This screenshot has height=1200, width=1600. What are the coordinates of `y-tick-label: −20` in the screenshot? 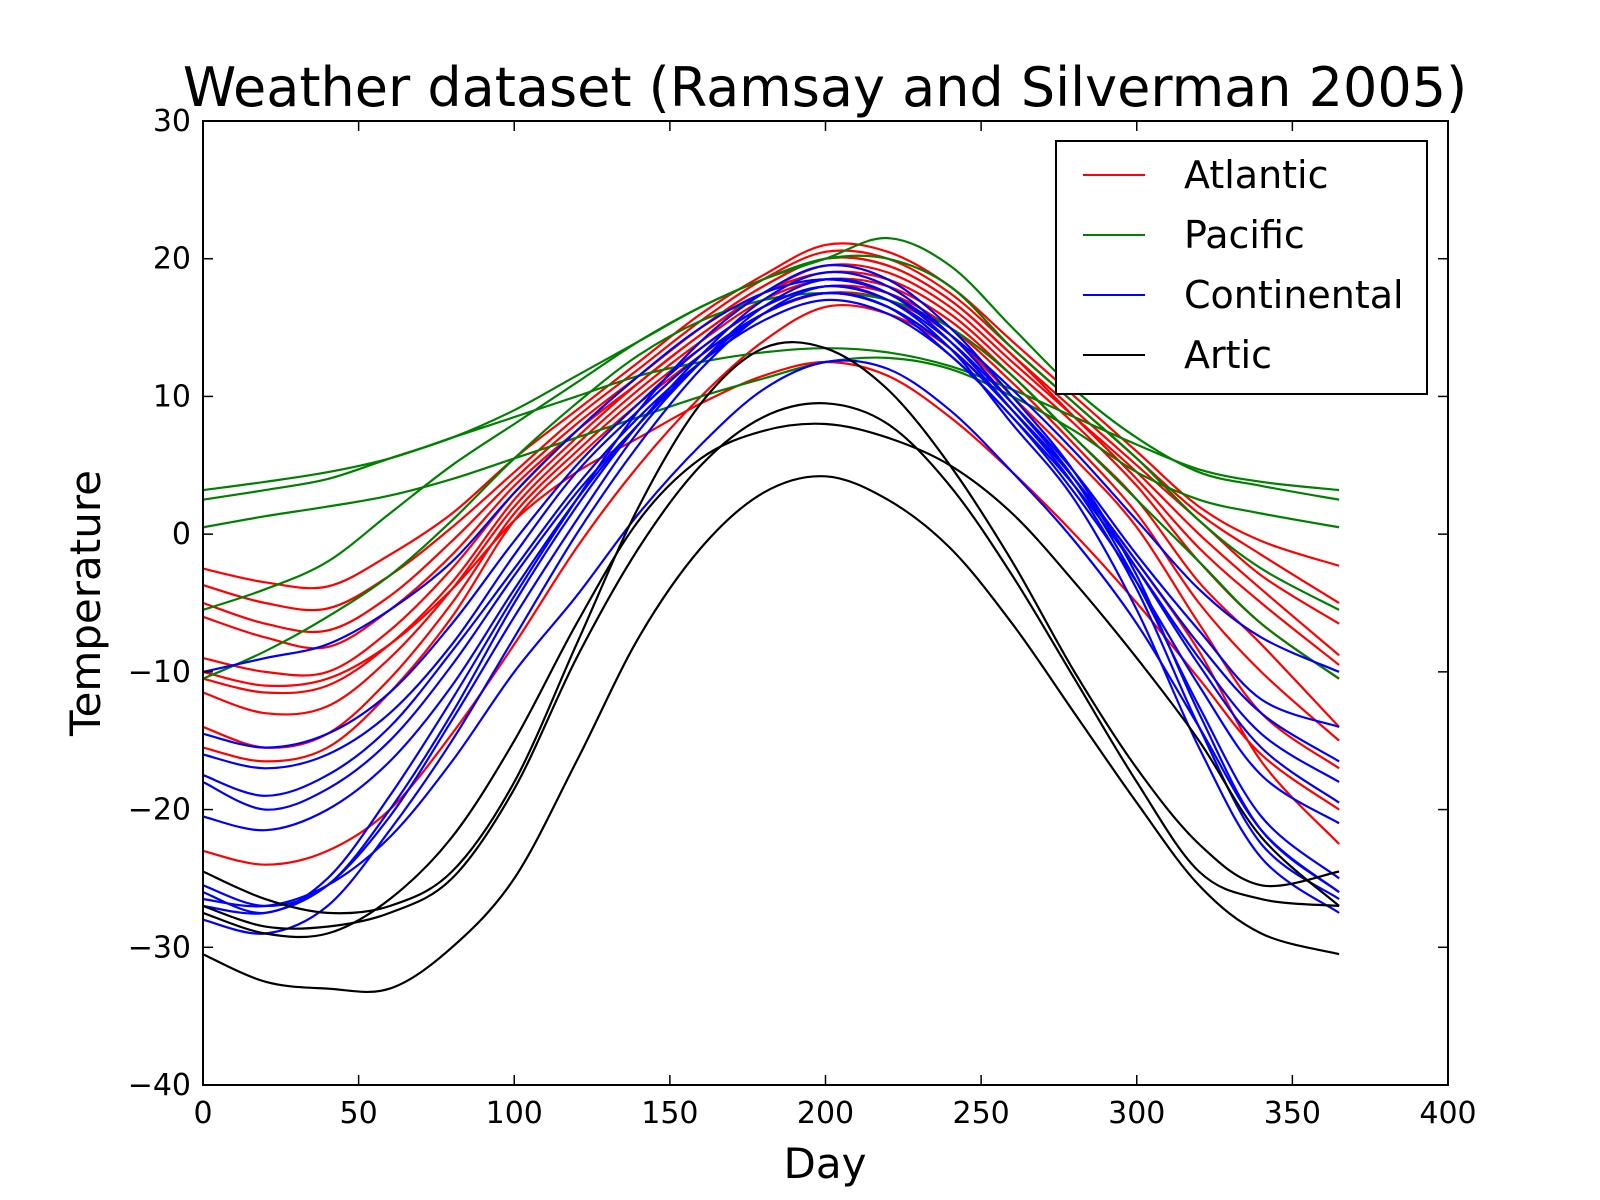 It's located at (159, 810).